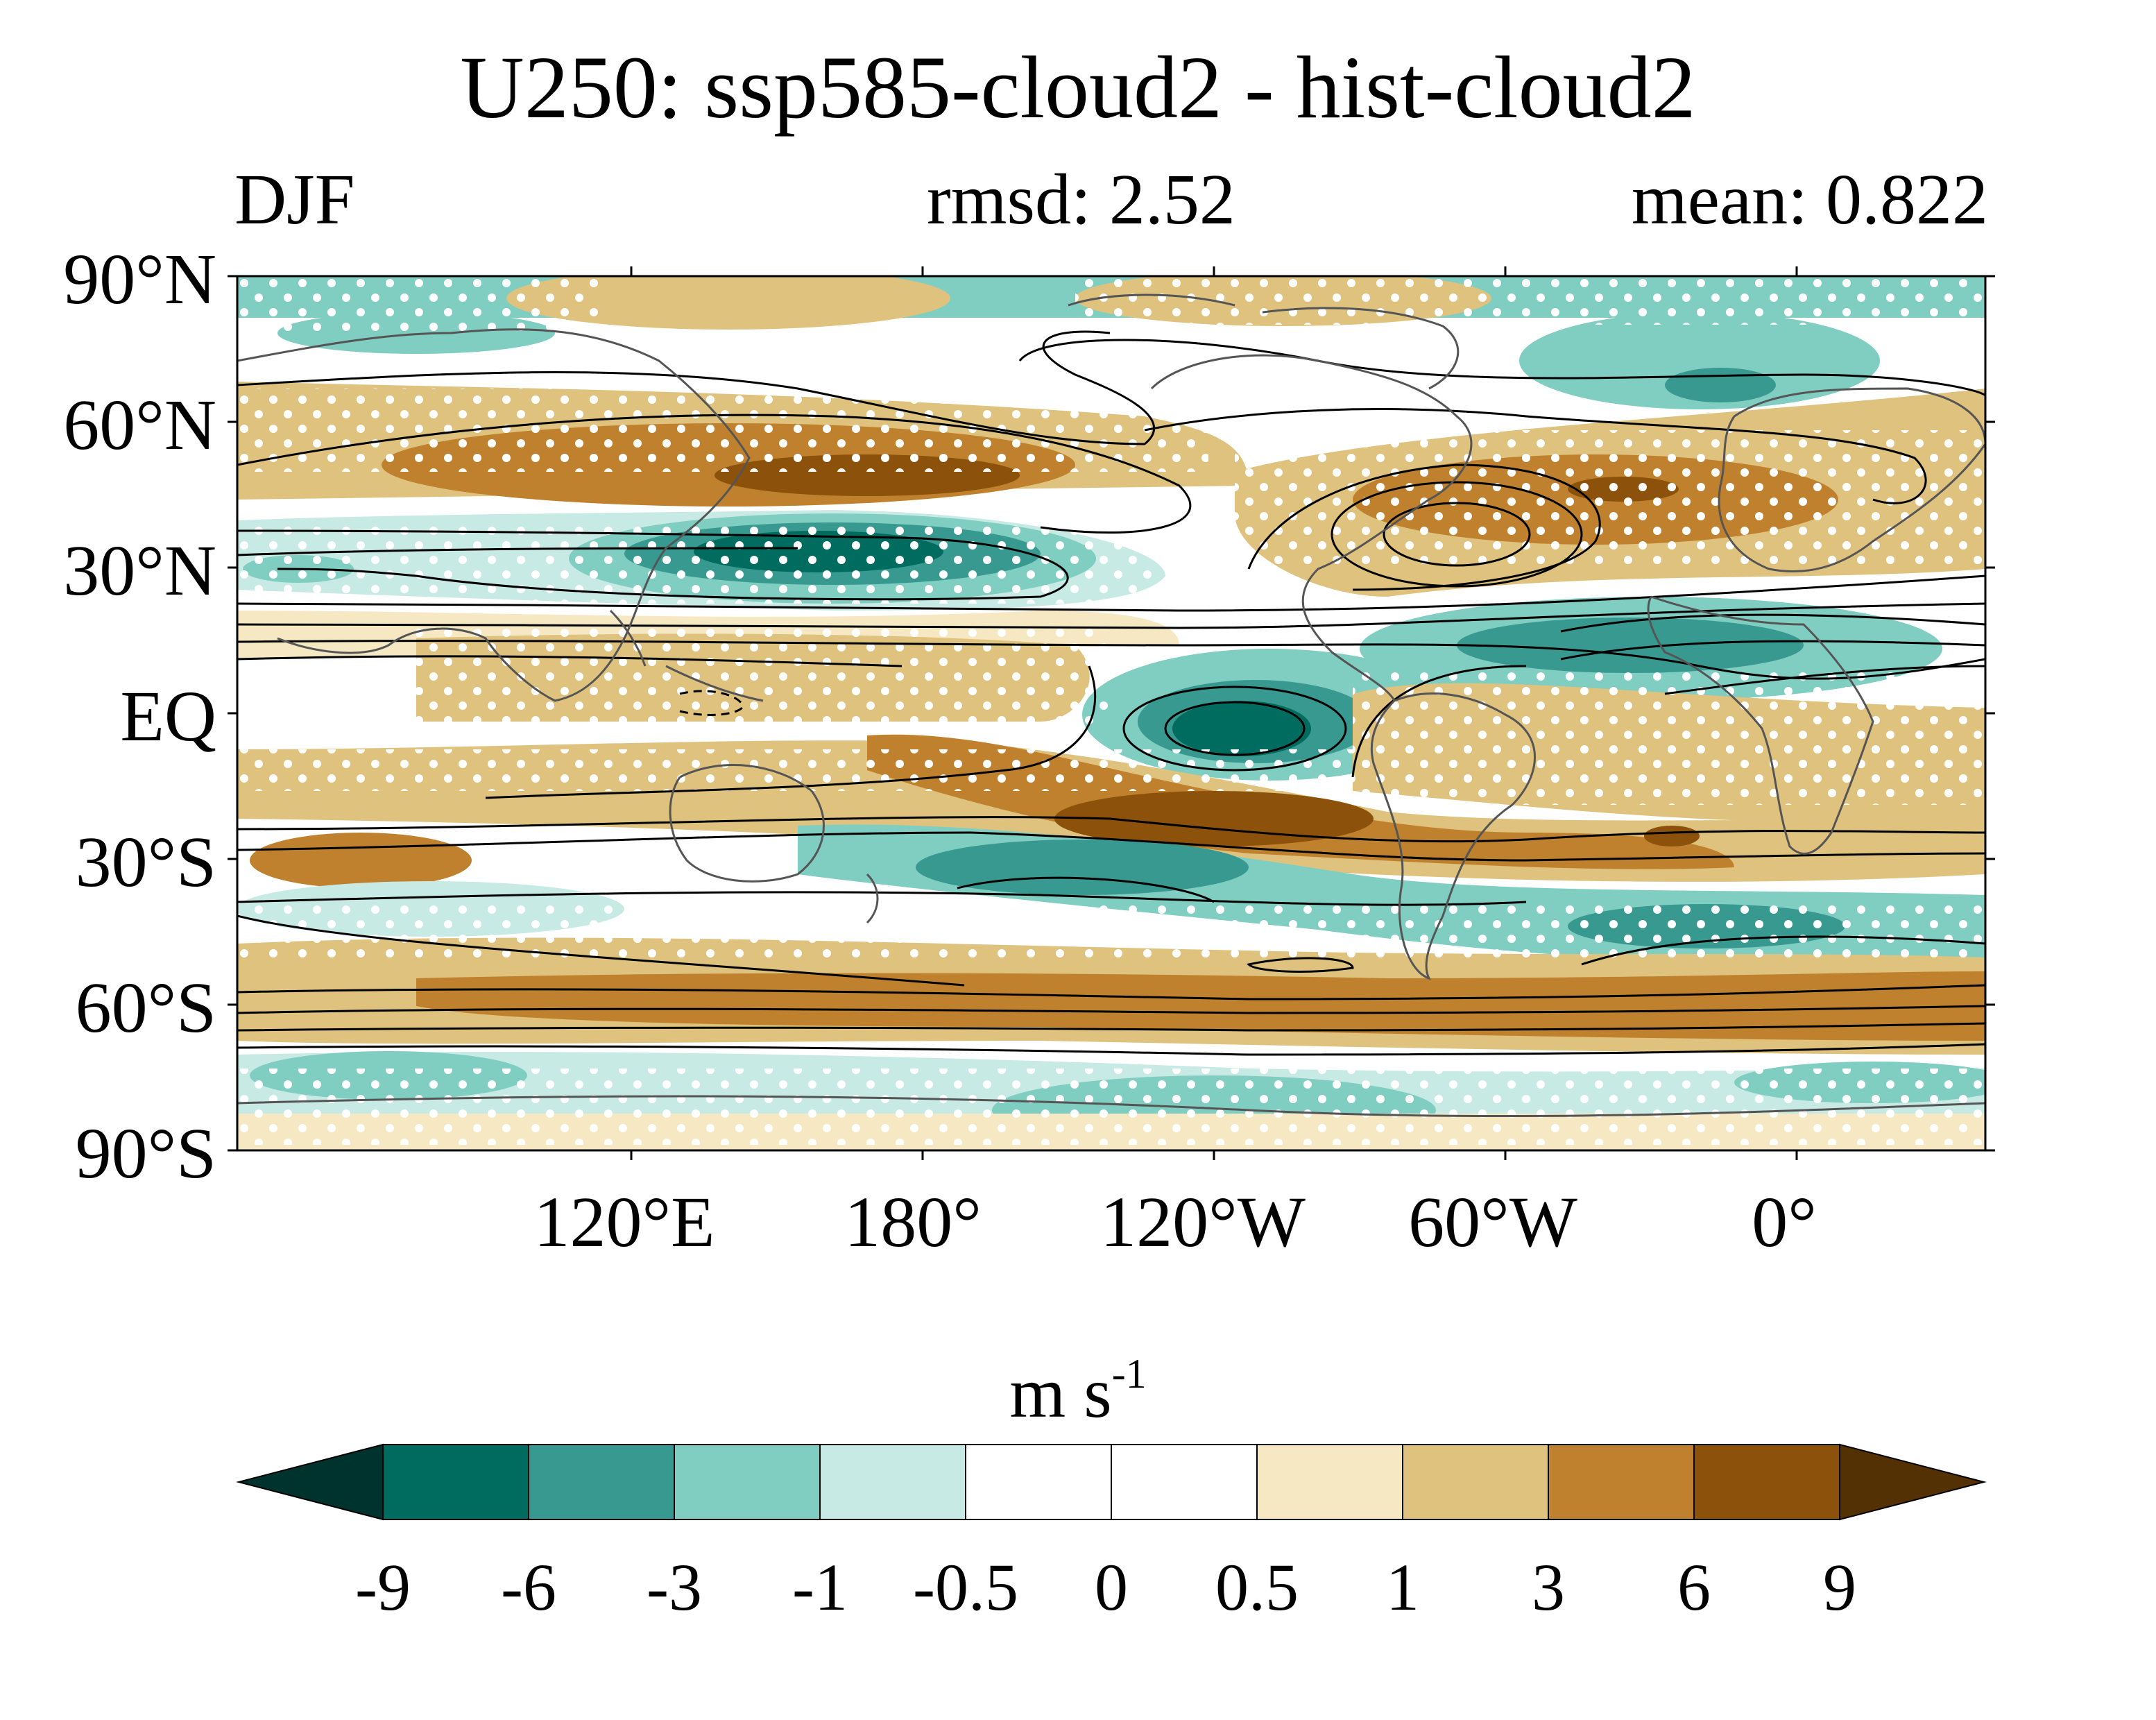  Describe the element at coordinates (1078, 87) in the screenshot. I see `plot-title: U250: ssp585-cloud2 - hist-cloud2` at that location.